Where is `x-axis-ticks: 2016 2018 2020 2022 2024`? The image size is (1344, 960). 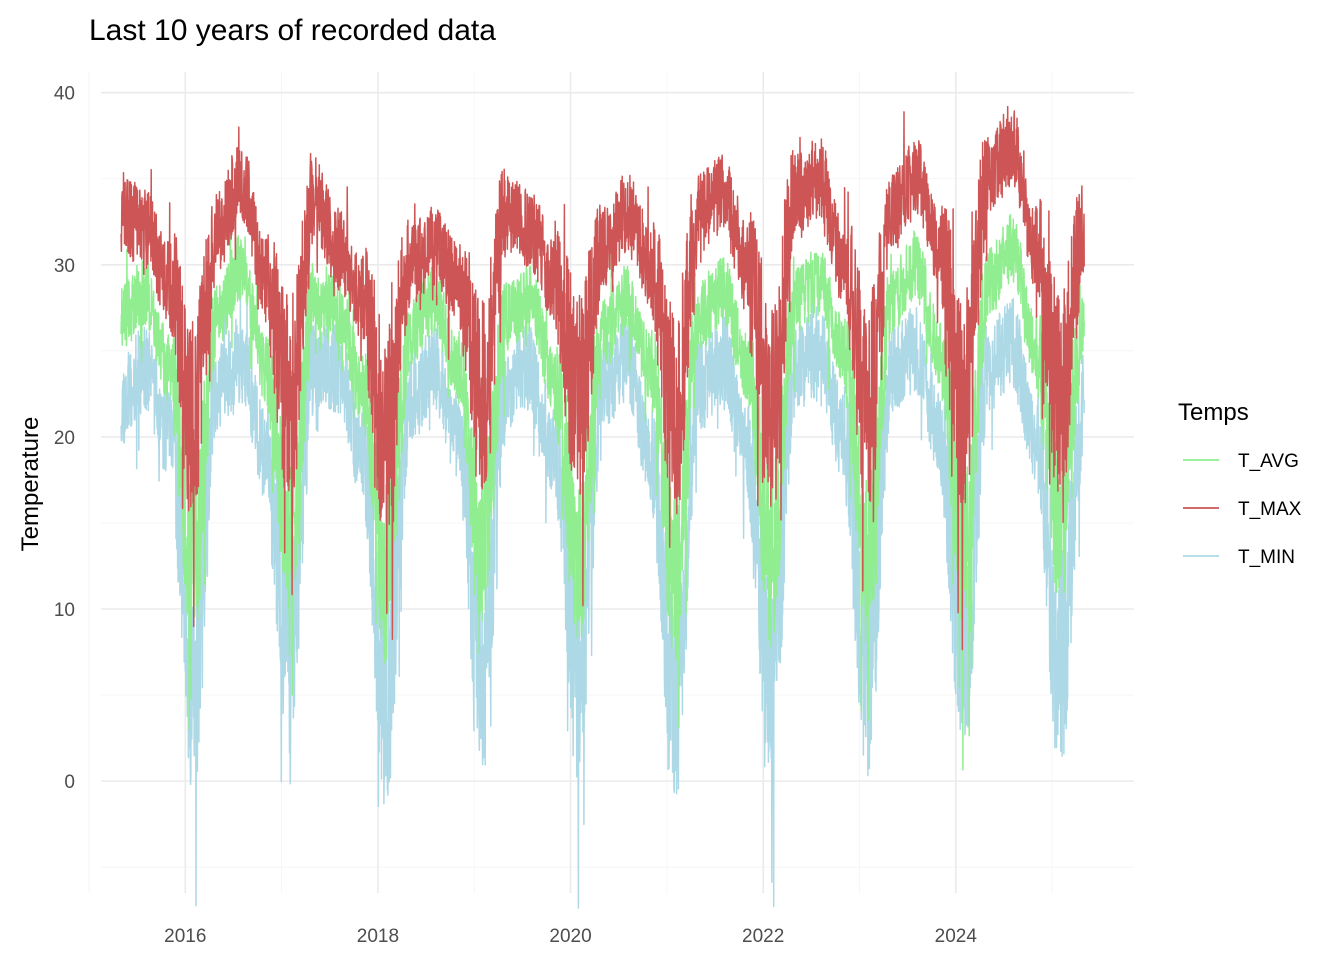
x-axis-ticks: 2016 2018 2020 2022 2024 is located at coordinates (570, 936).